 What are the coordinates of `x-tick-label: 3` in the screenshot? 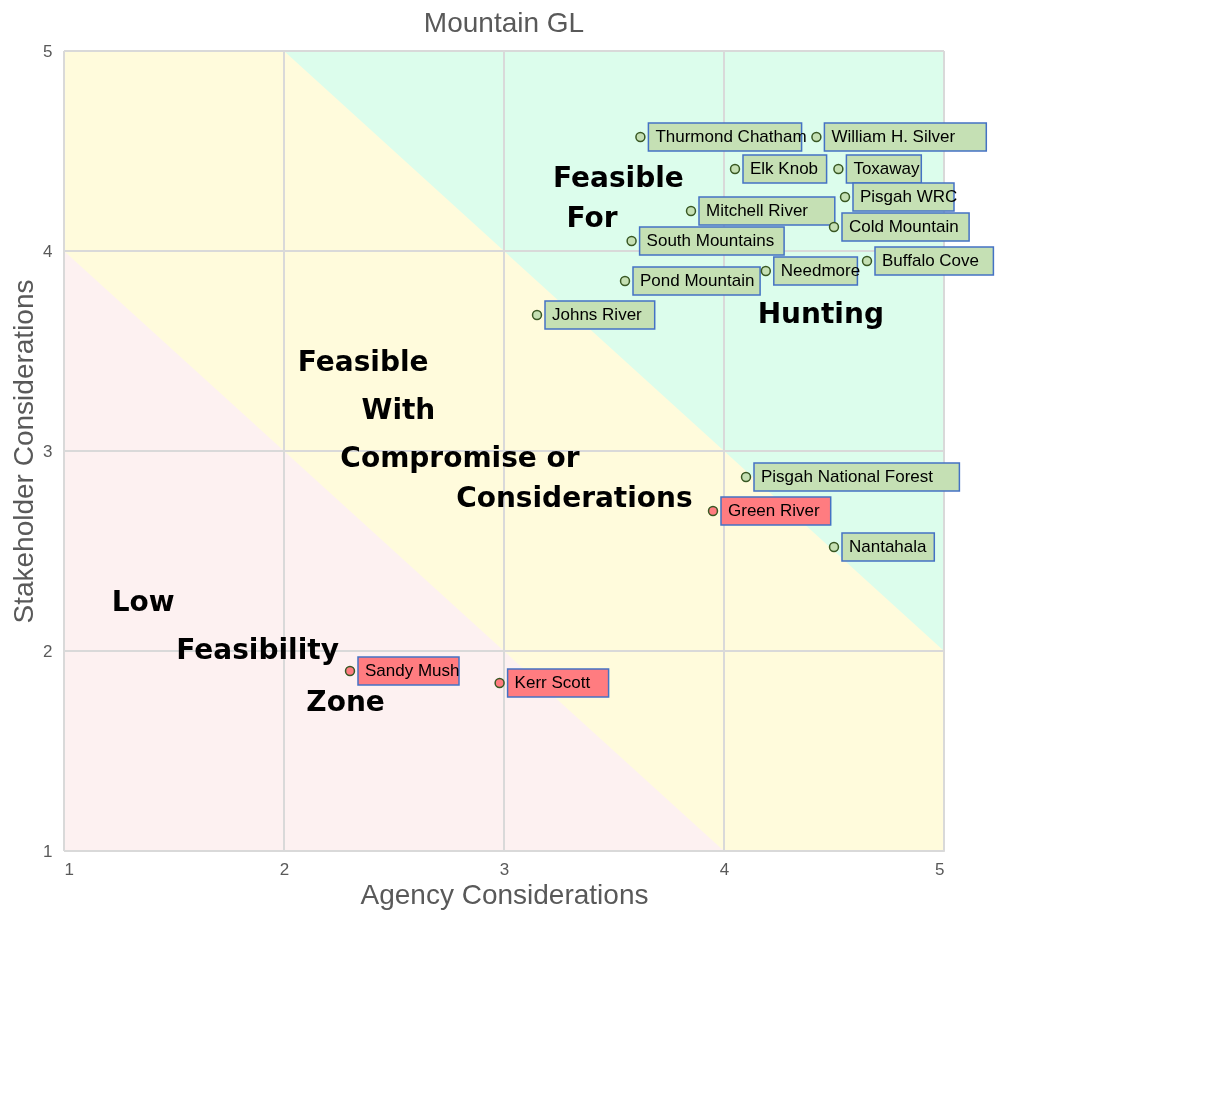 It's located at (504, 869).